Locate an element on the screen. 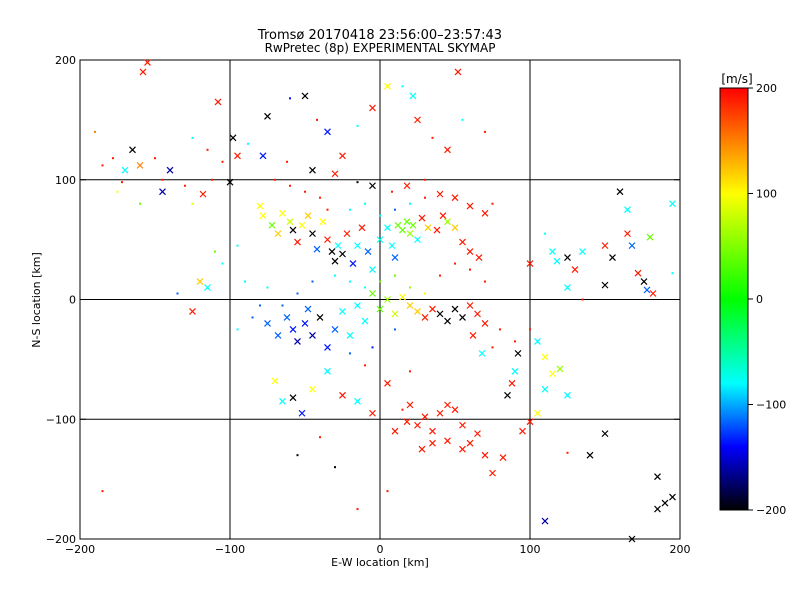 This screenshot has height=600, width=800. chart-title: Tromsø 20170418 23:56:00–23:57:43 is located at coordinates (379, 35).